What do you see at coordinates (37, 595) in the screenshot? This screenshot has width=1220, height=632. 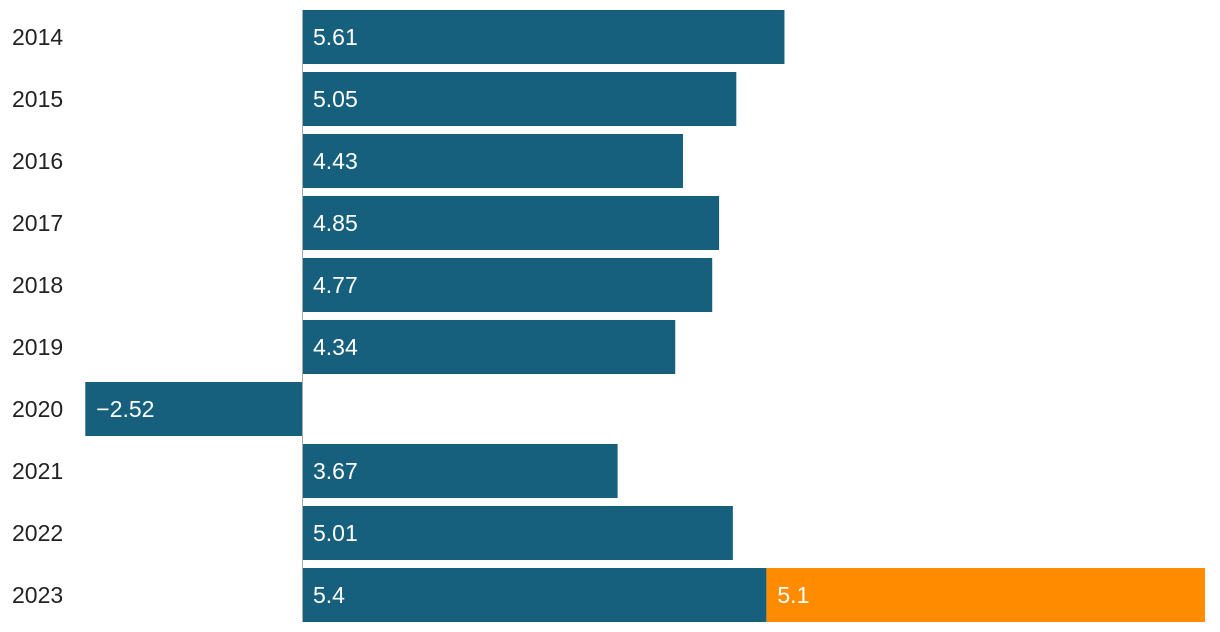 I see `category-label-2023: 2023` at bounding box center [37, 595].